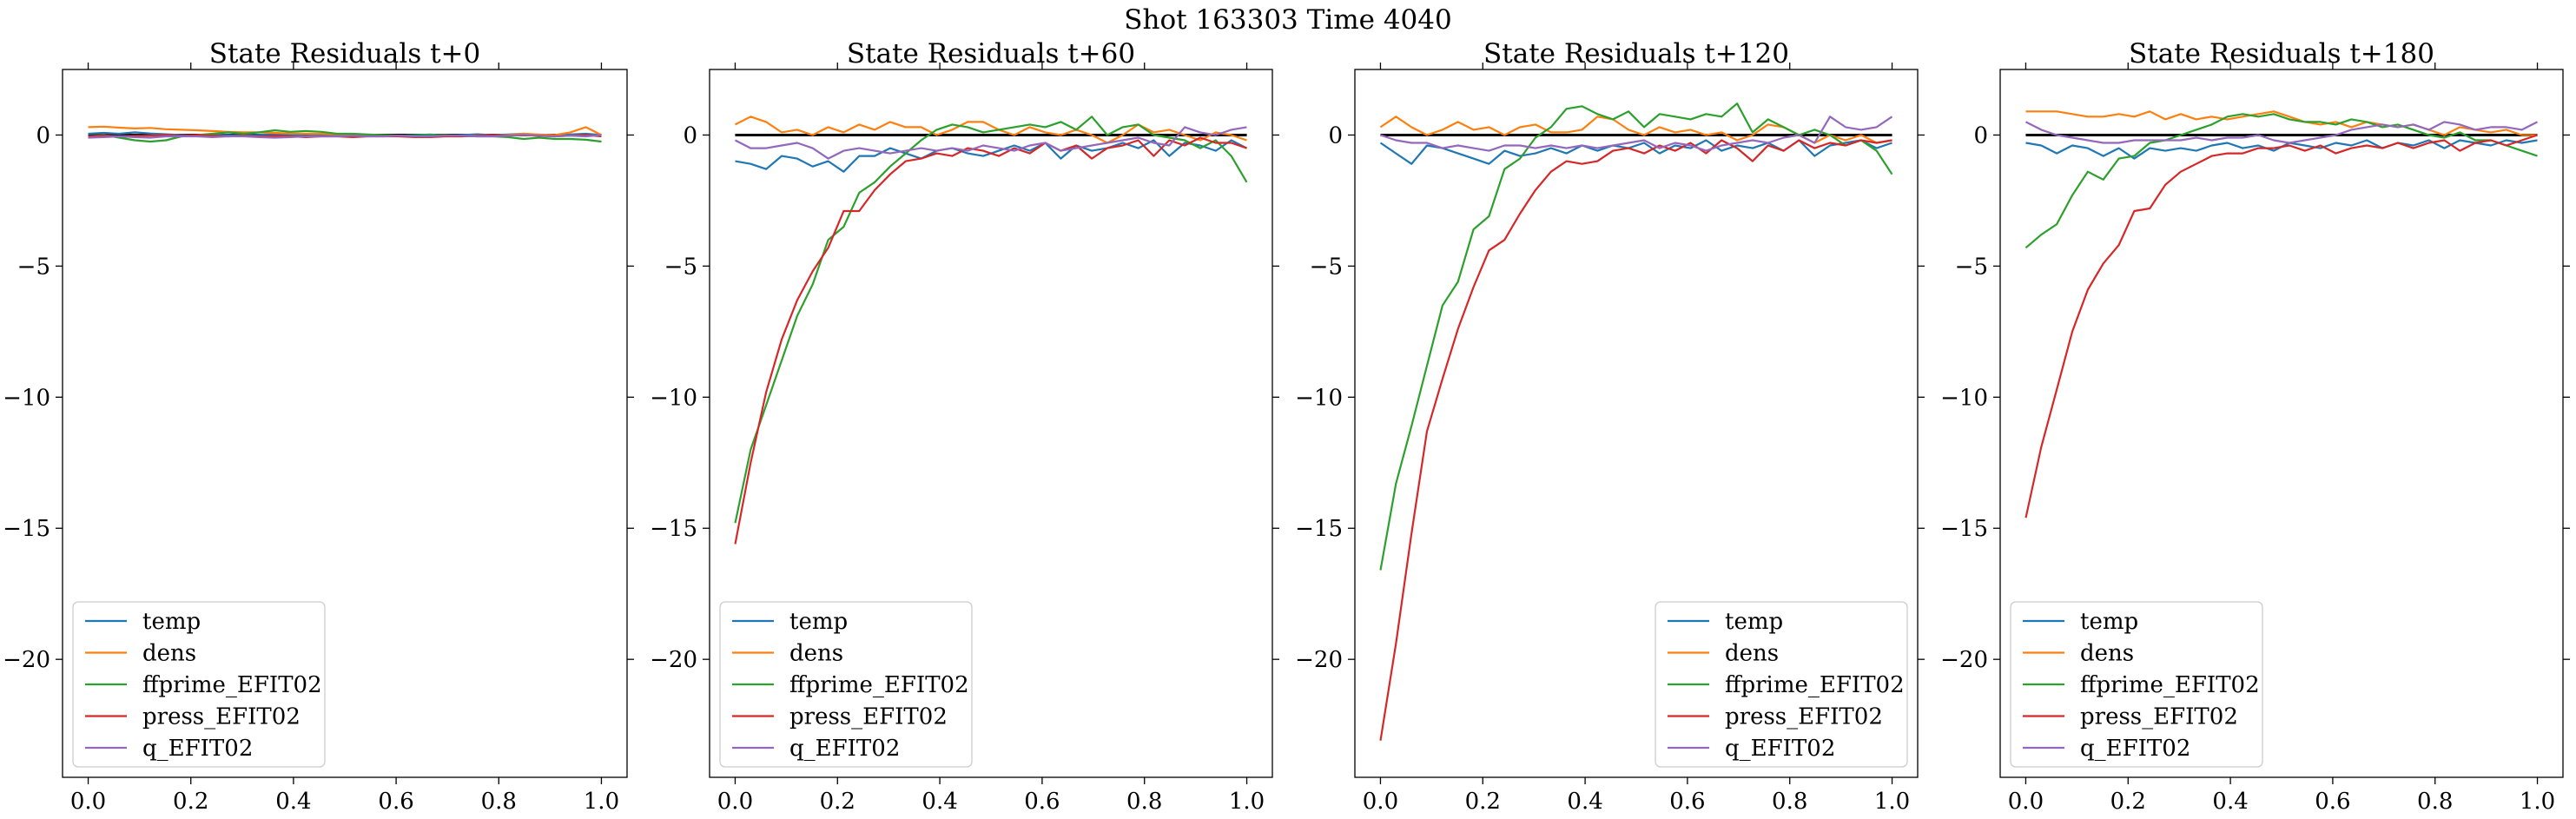 Image resolution: width=2576 pixels, height=819 pixels. I want to click on subplot-title: State Residuals t+120, so click(1636, 53).